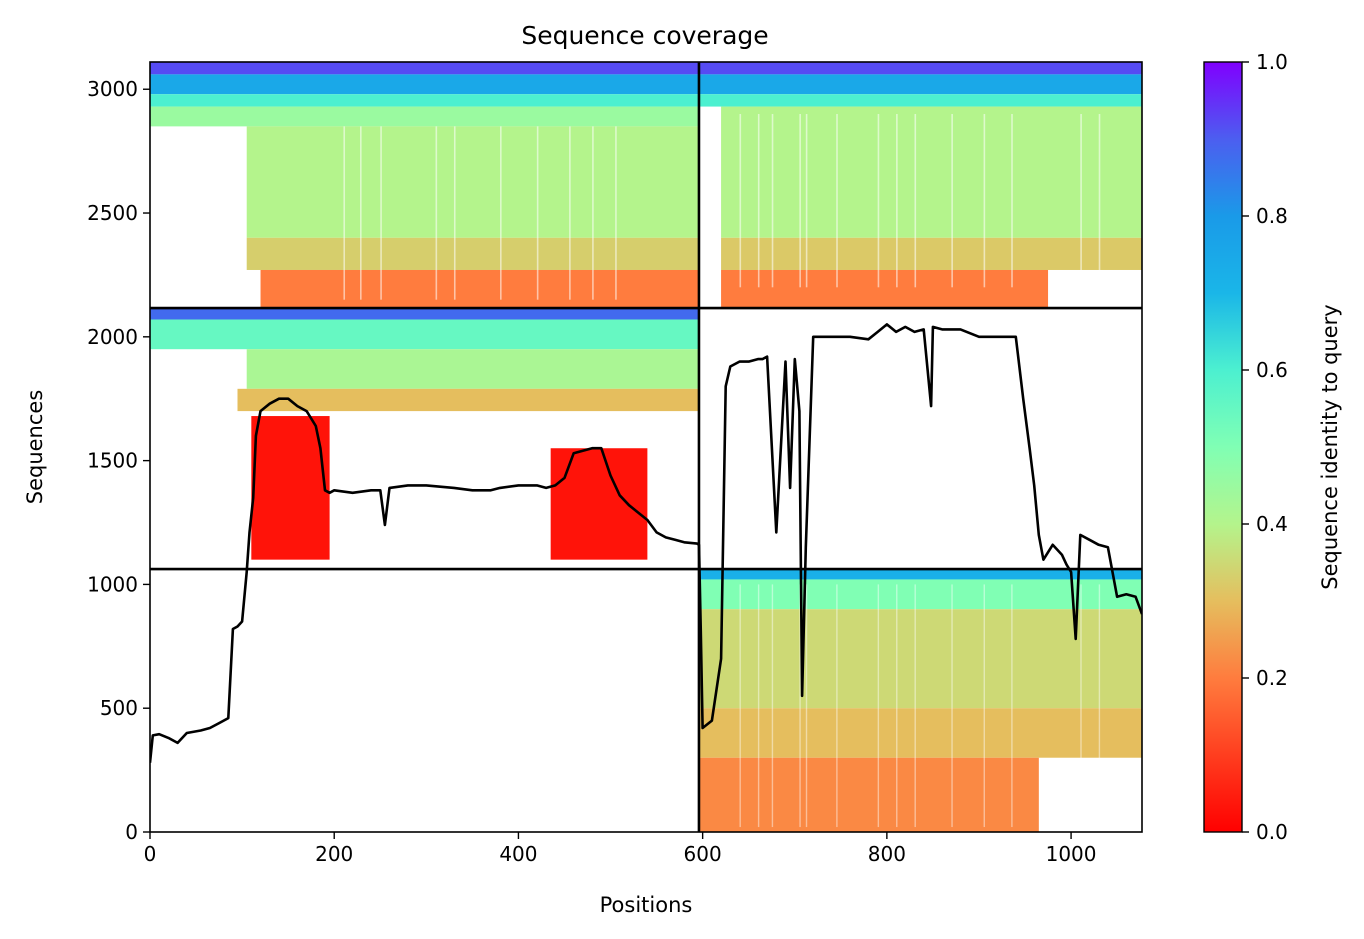  I want to click on y-tick-label: 500, so click(119, 708).